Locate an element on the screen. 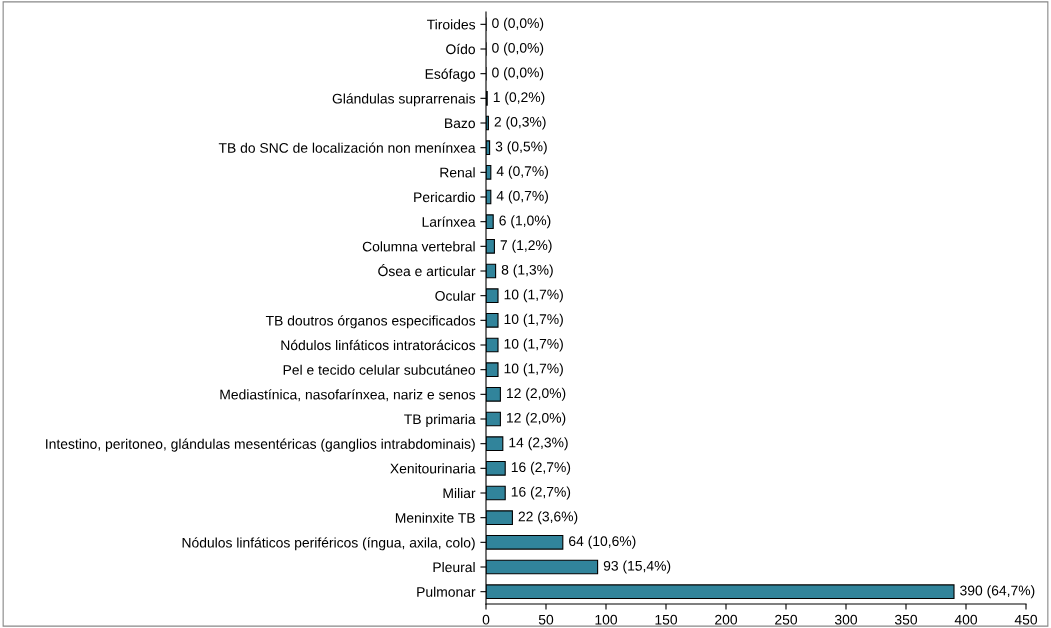 The height and width of the screenshot is (628, 1051). x-tick-label: 100 is located at coordinates (606, 619).